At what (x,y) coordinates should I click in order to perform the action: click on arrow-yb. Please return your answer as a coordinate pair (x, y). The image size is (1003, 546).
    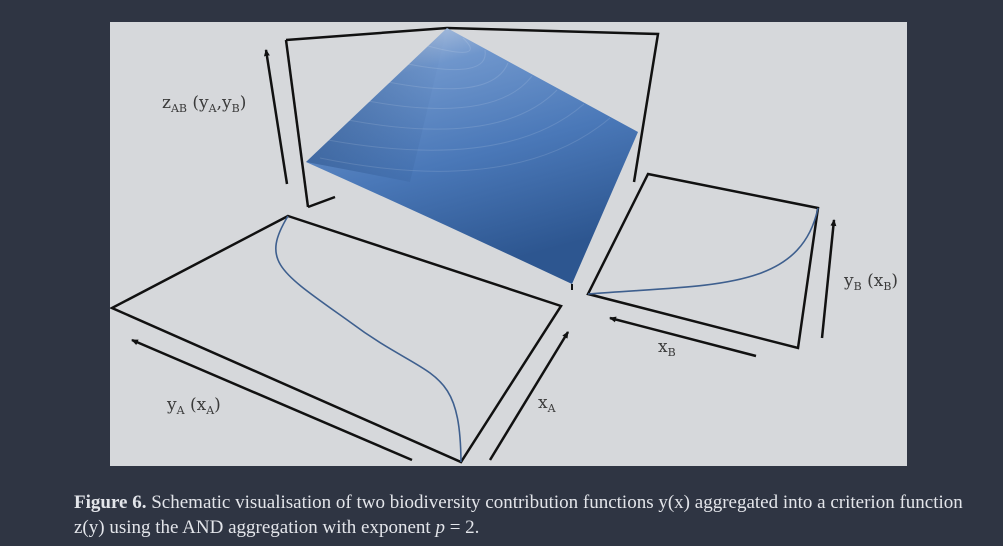
    Looking at the image, I should click on (828, 279).